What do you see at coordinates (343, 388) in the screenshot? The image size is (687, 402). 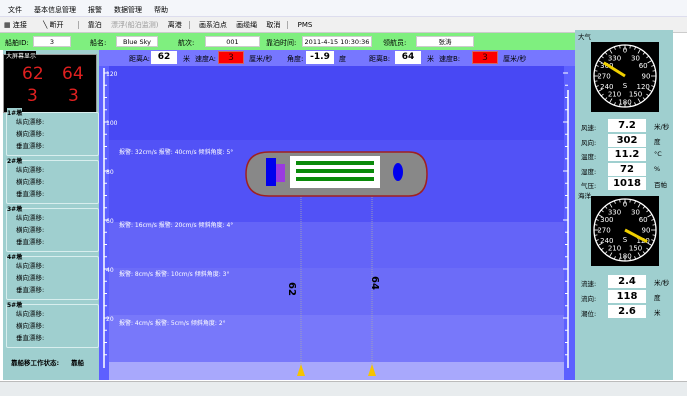 I see `status-bar` at bounding box center [343, 388].